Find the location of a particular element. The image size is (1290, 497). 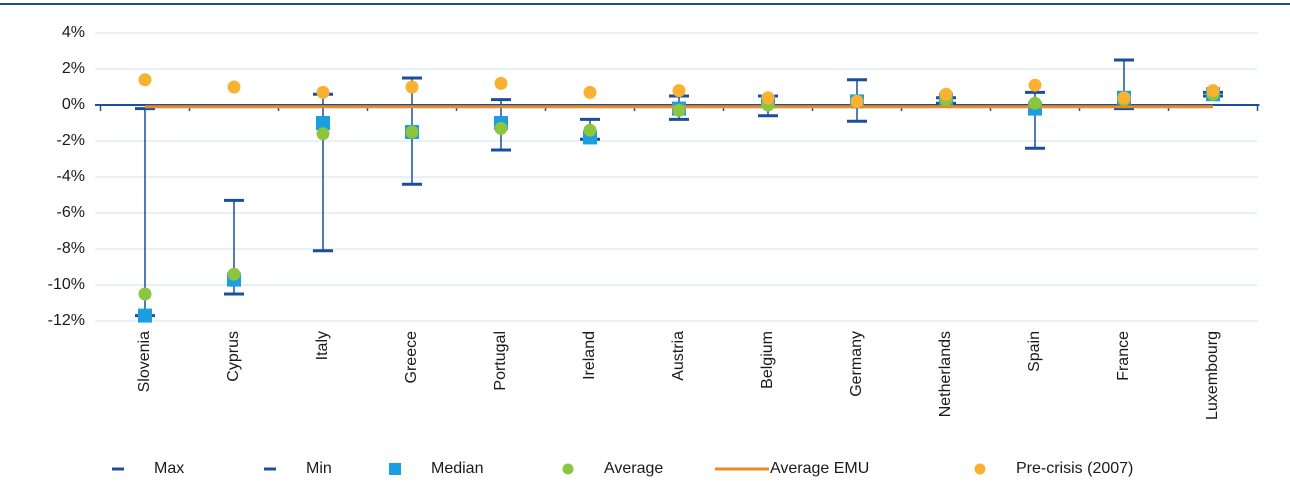

legend-label: Pre-crisis (2007) is located at coordinates (1074, 468).